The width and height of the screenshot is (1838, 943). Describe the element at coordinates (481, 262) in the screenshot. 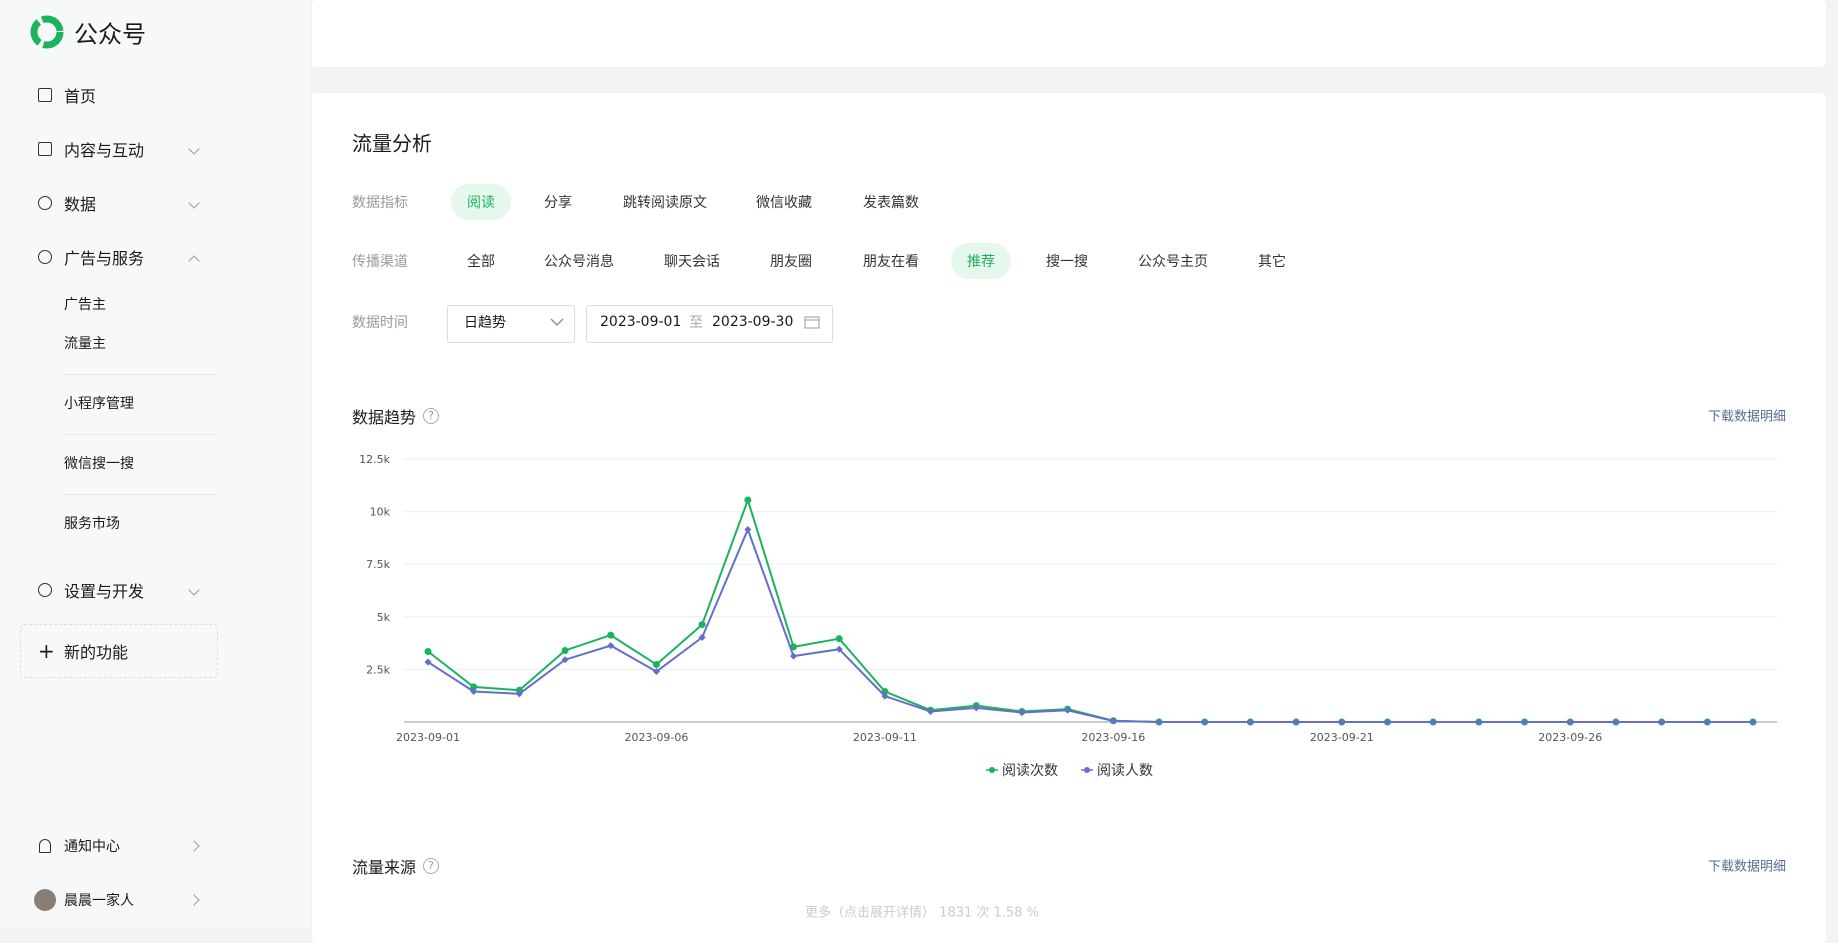

I see `channel-option: 全部` at that location.